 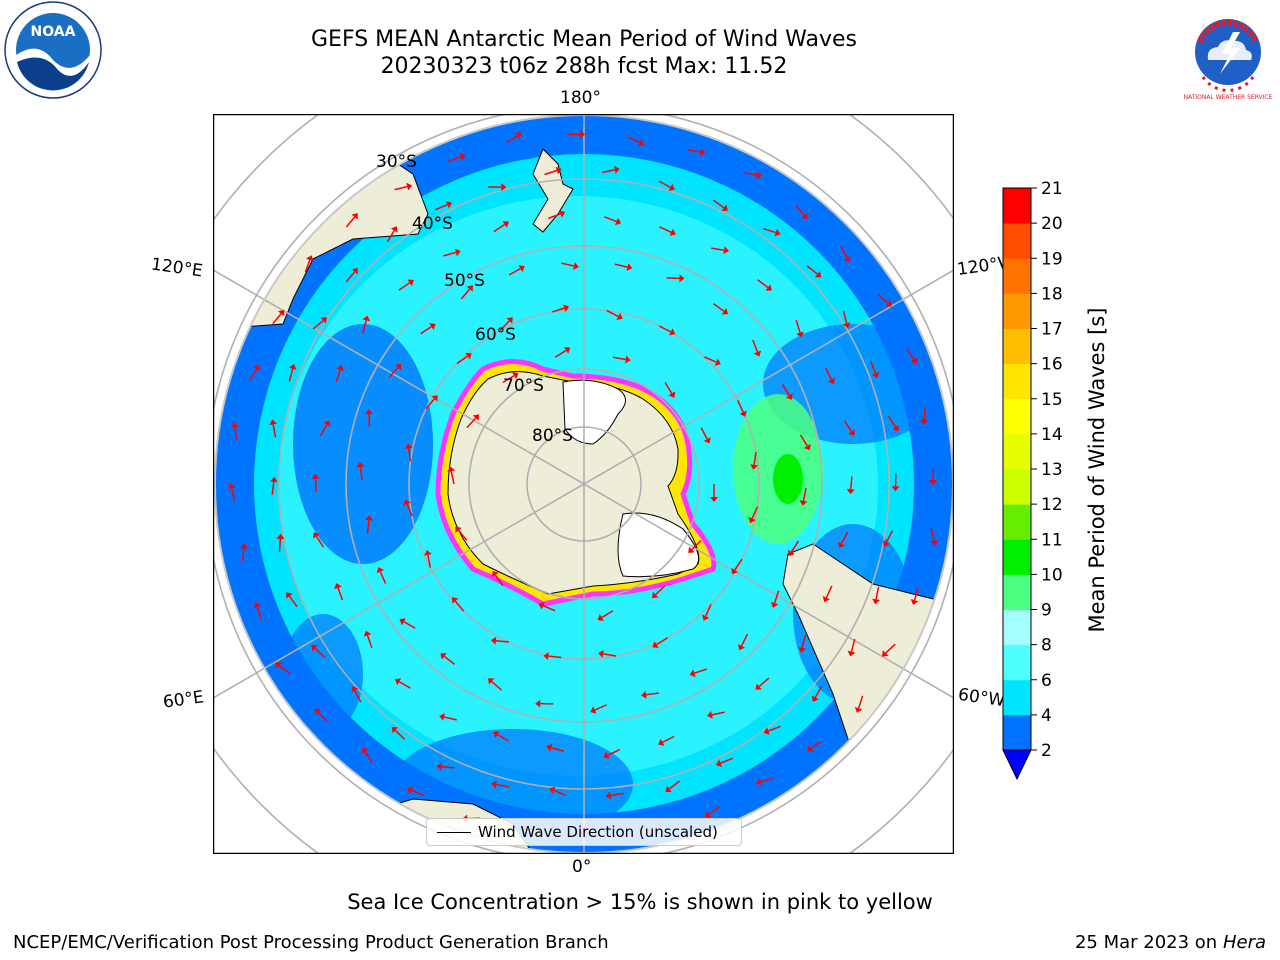 I want to click on ross-ice-shelf, so click(x=594, y=412).